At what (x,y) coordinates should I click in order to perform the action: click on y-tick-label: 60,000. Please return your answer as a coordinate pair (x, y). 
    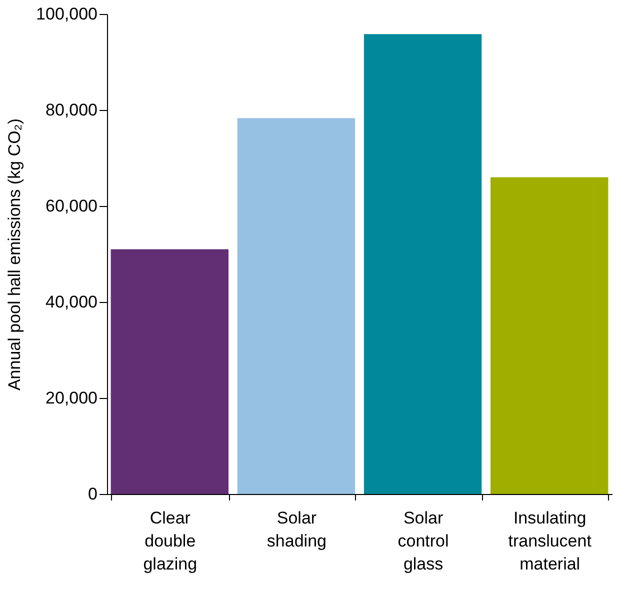
    Looking at the image, I should click on (72, 206).